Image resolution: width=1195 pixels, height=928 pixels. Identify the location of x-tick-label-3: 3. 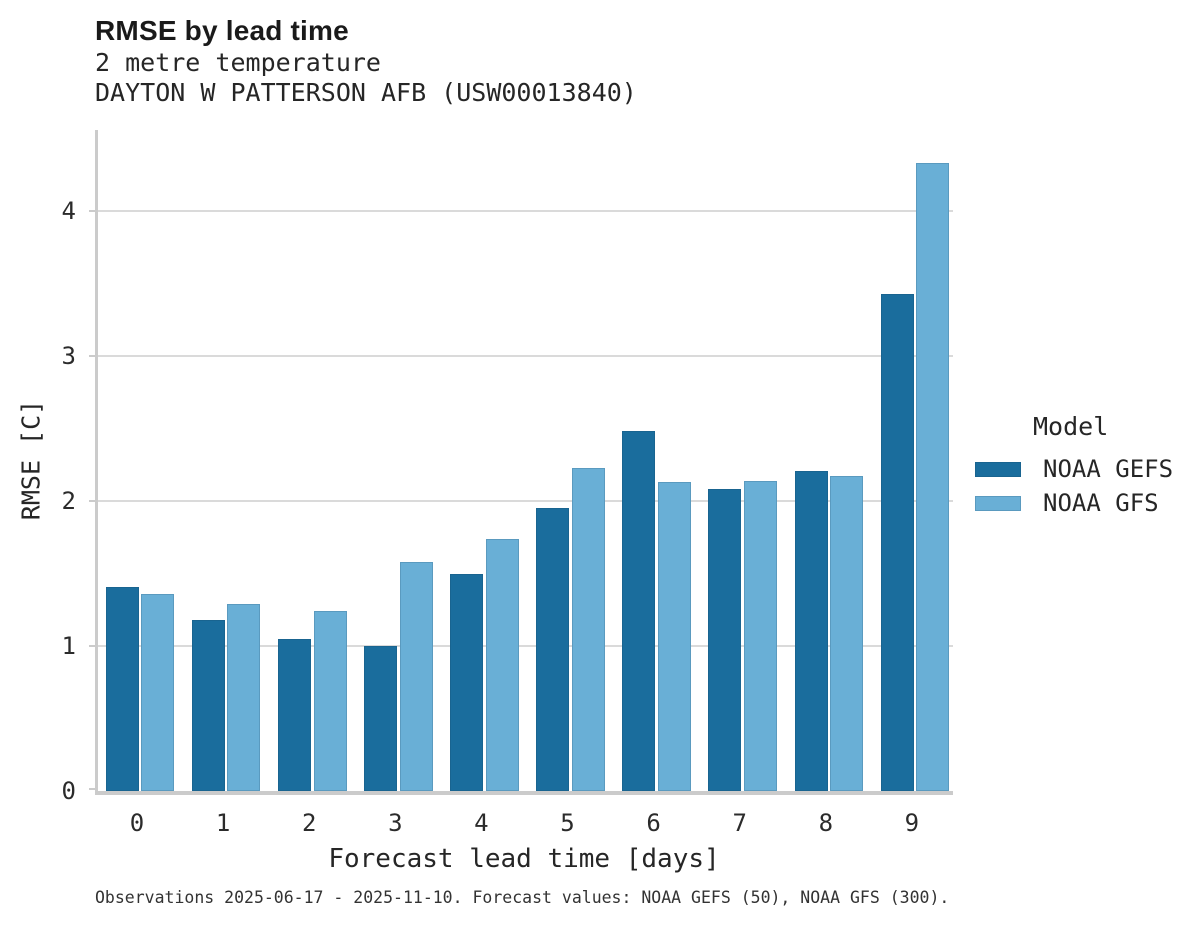
(395, 823).